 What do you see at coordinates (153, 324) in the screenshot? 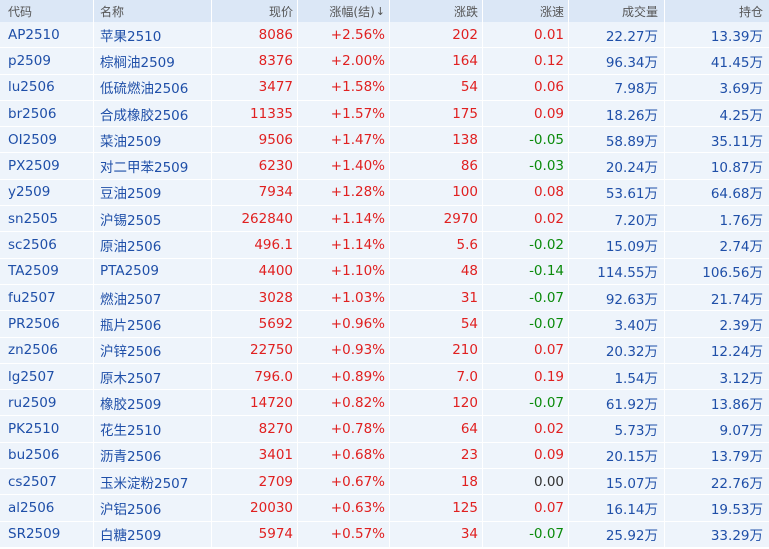
I see `cell-name: 瓶片2506` at bounding box center [153, 324].